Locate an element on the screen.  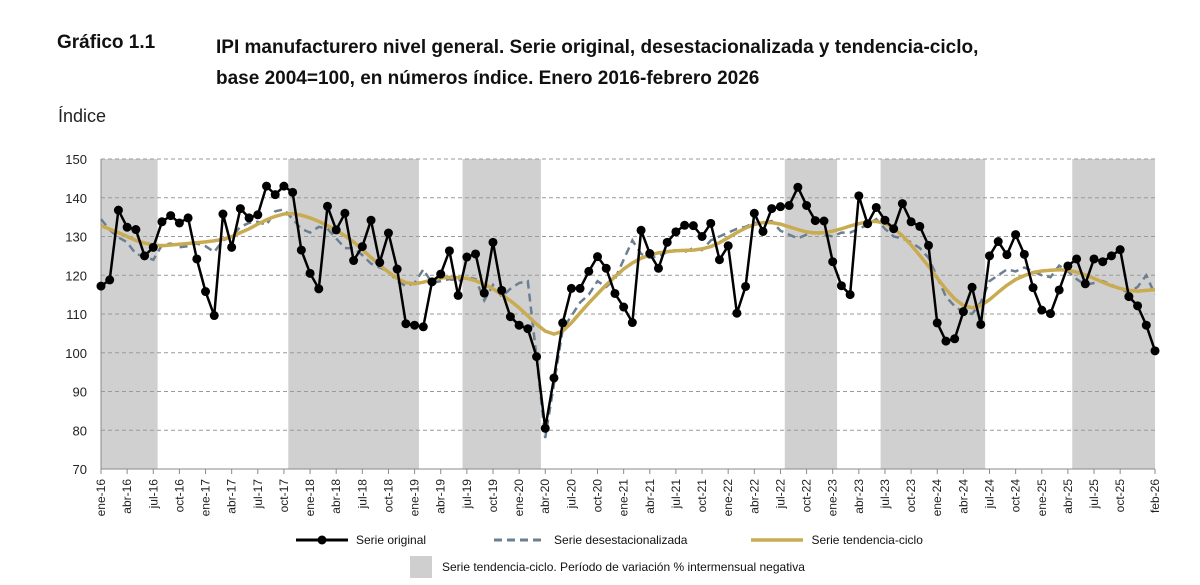
x-tick-label-jul-24: jul-24 is located at coordinates (989, 494).